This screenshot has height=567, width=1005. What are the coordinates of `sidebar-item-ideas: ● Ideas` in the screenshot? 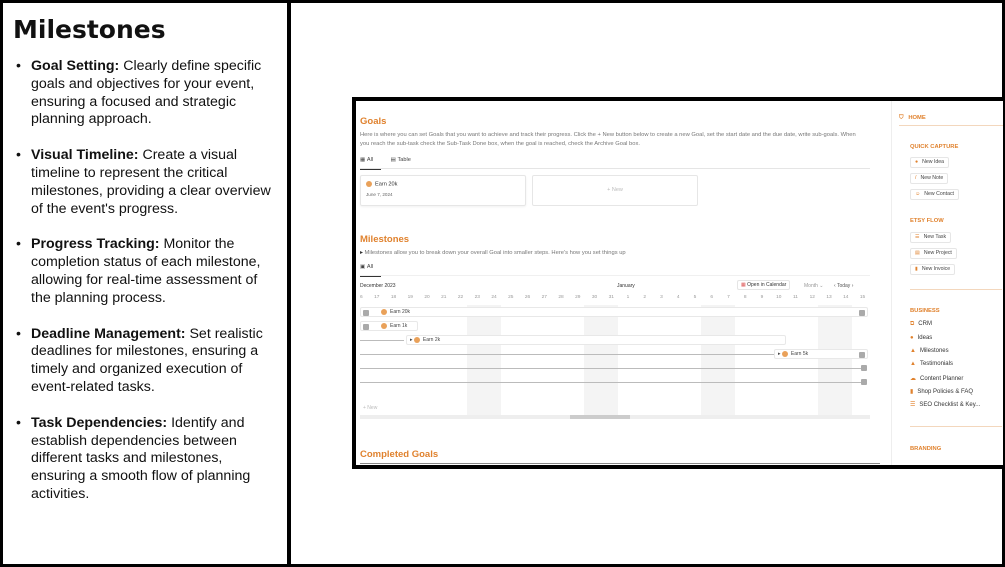 It's located at (921, 338).